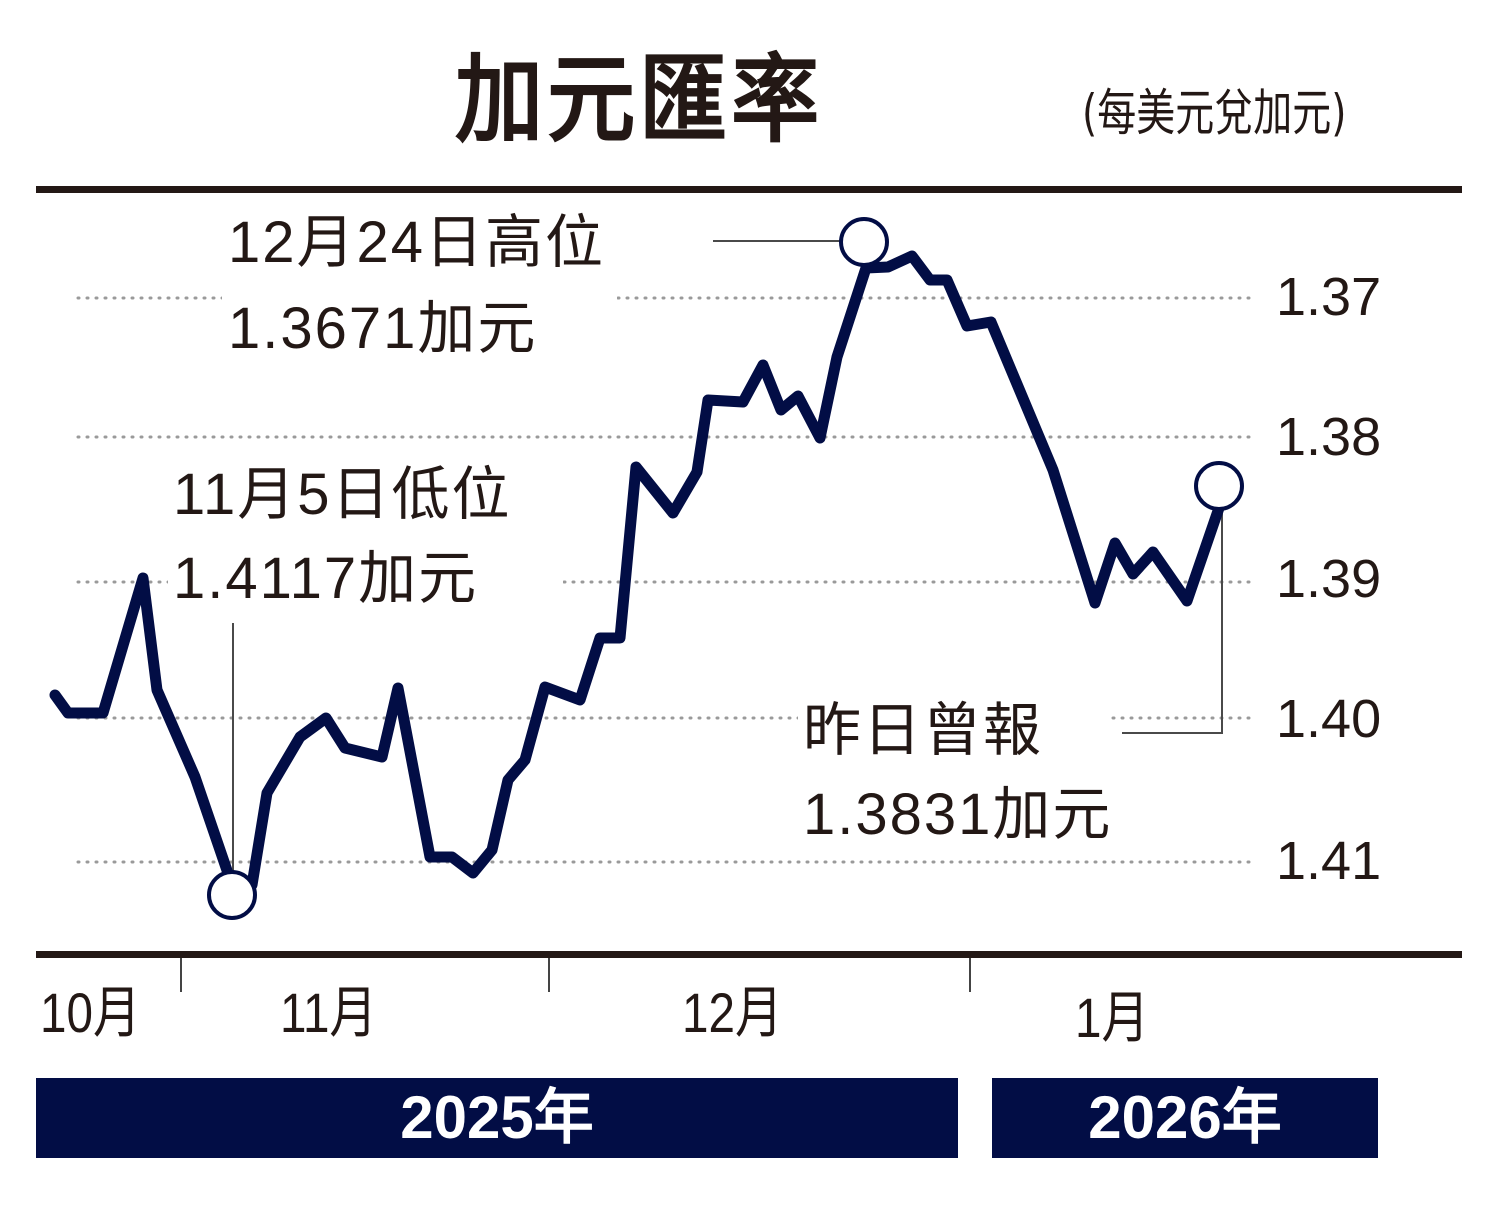 This screenshot has width=1500, height=1230. What do you see at coordinates (1329, 579) in the screenshot?
I see `y-tick-label: 1.39` at bounding box center [1329, 579].